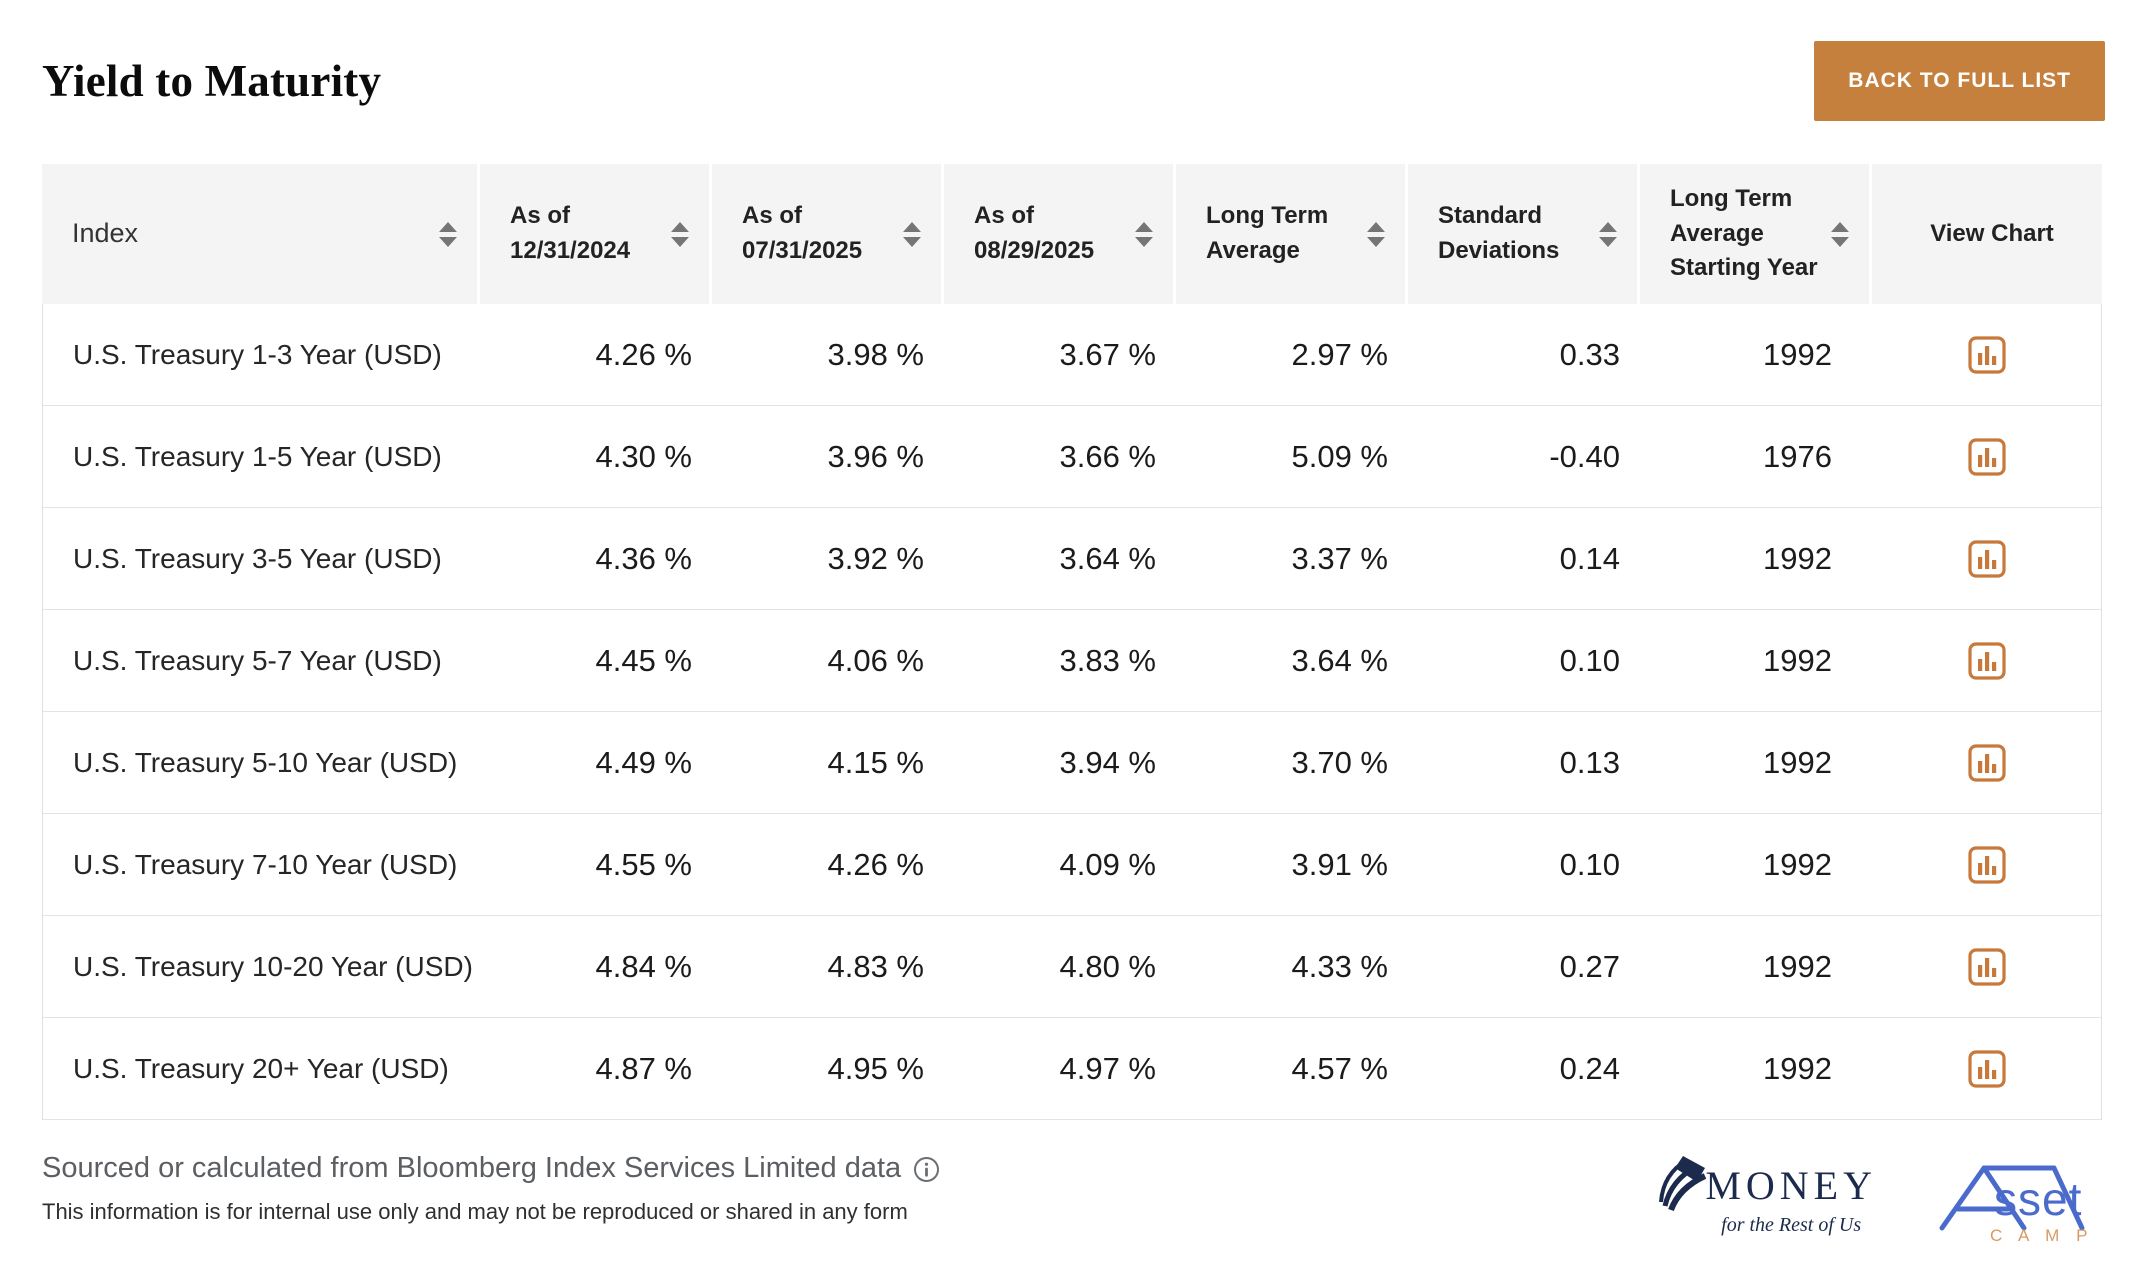 The height and width of the screenshot is (1268, 2140). I want to click on money-for-the-rest-of-us-logo: MONEY for the Rest of Us, so click(1765, 1194).